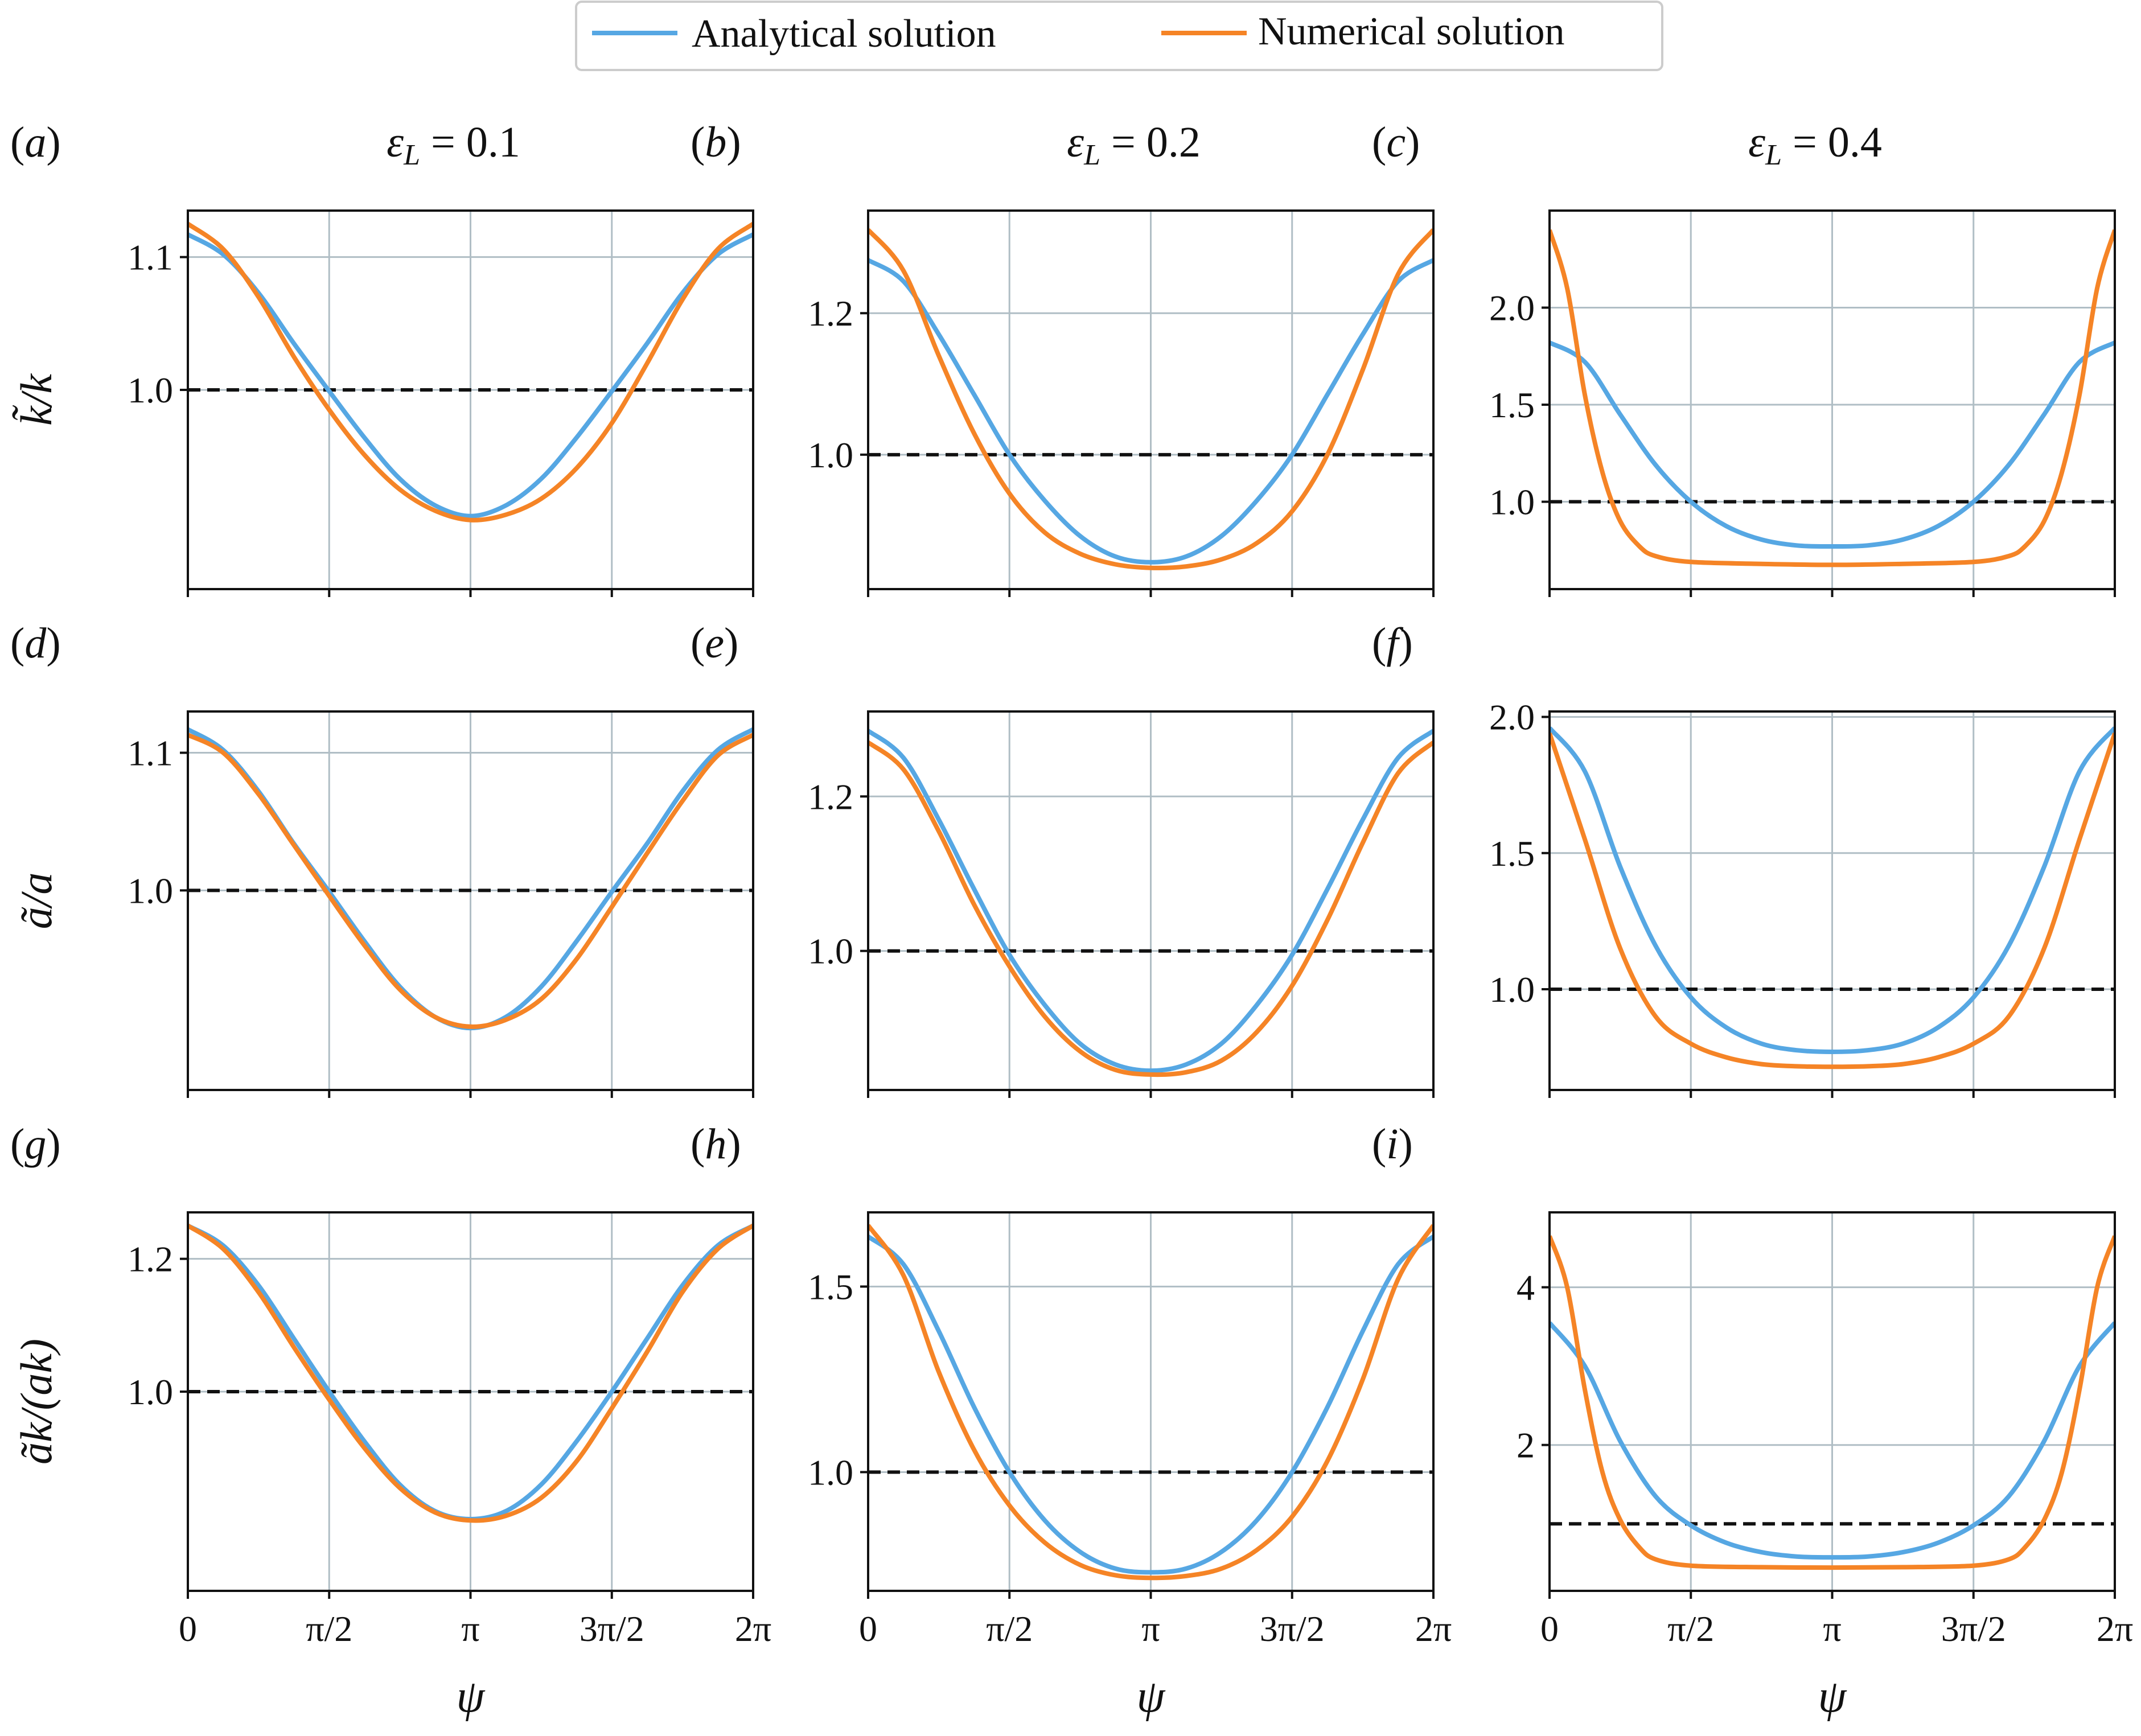 This screenshot has width=2141, height=1736. I want to click on legend-analytical-label: Analytical solution, so click(844, 34).